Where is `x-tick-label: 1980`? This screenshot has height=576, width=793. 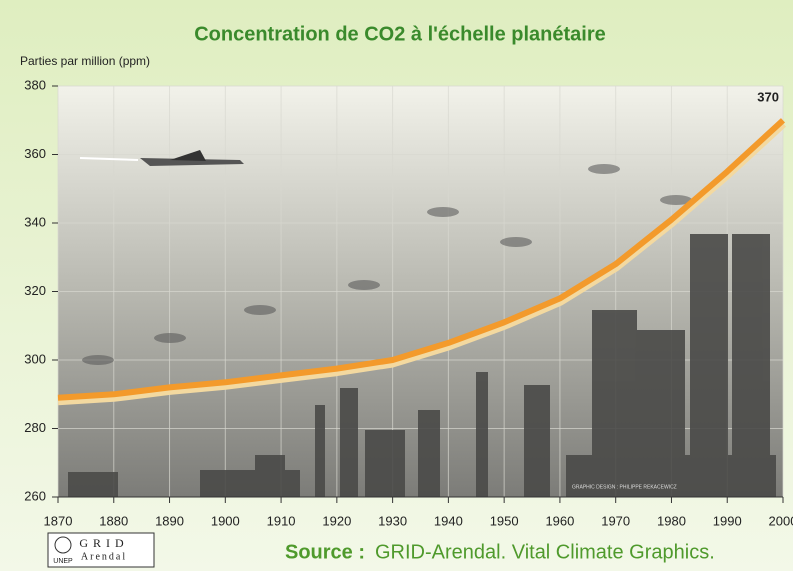
x-tick-label: 1980 is located at coordinates (671, 520).